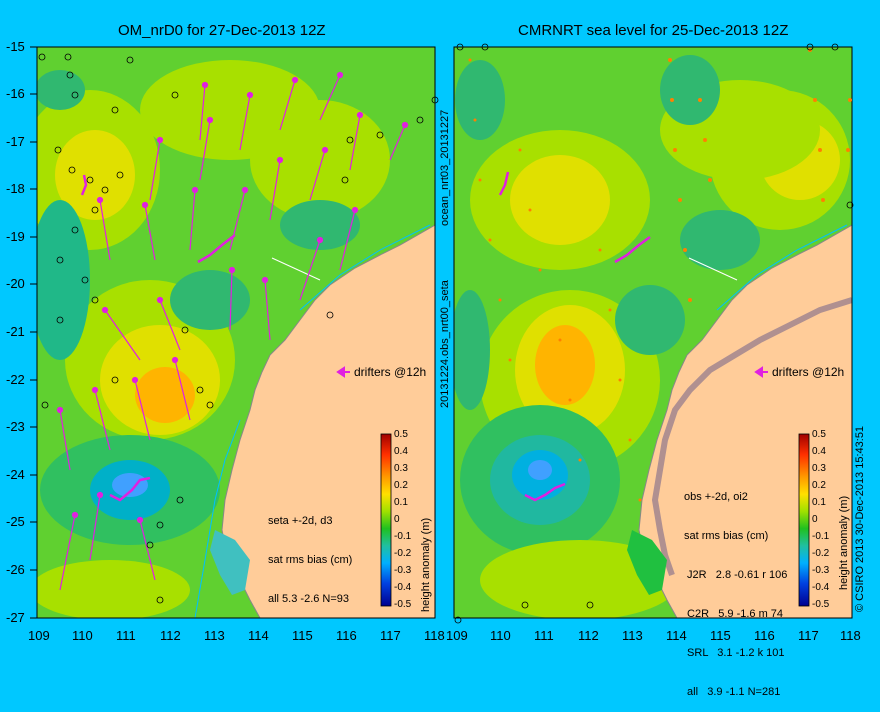  Describe the element at coordinates (734, 614) in the screenshot. I see `stats-line: C2R 5.9 -1.6 m 74` at that location.